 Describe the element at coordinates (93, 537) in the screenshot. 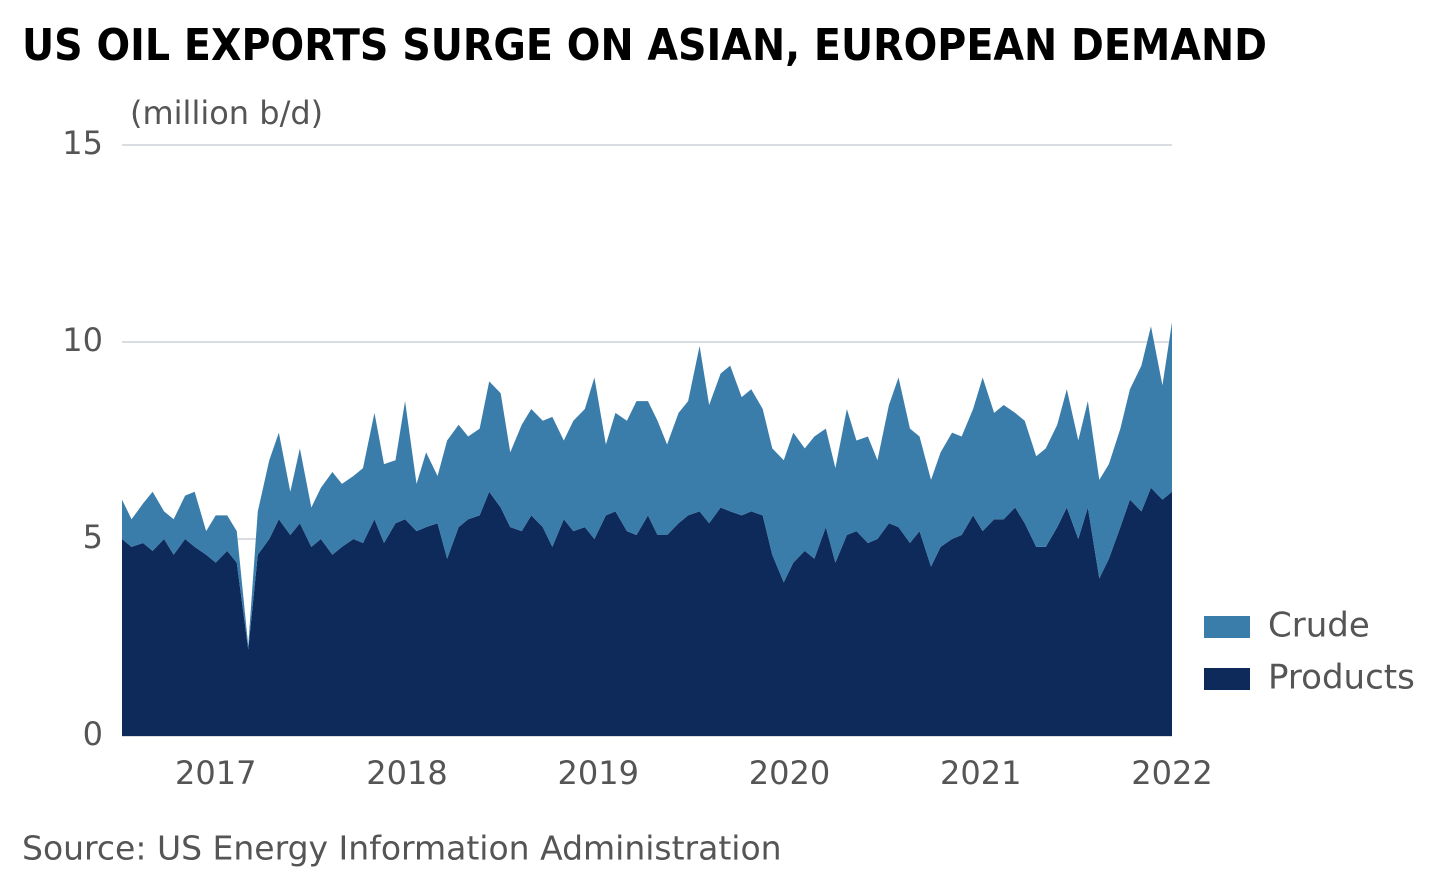

I see `y-tick-label: 5` at that location.